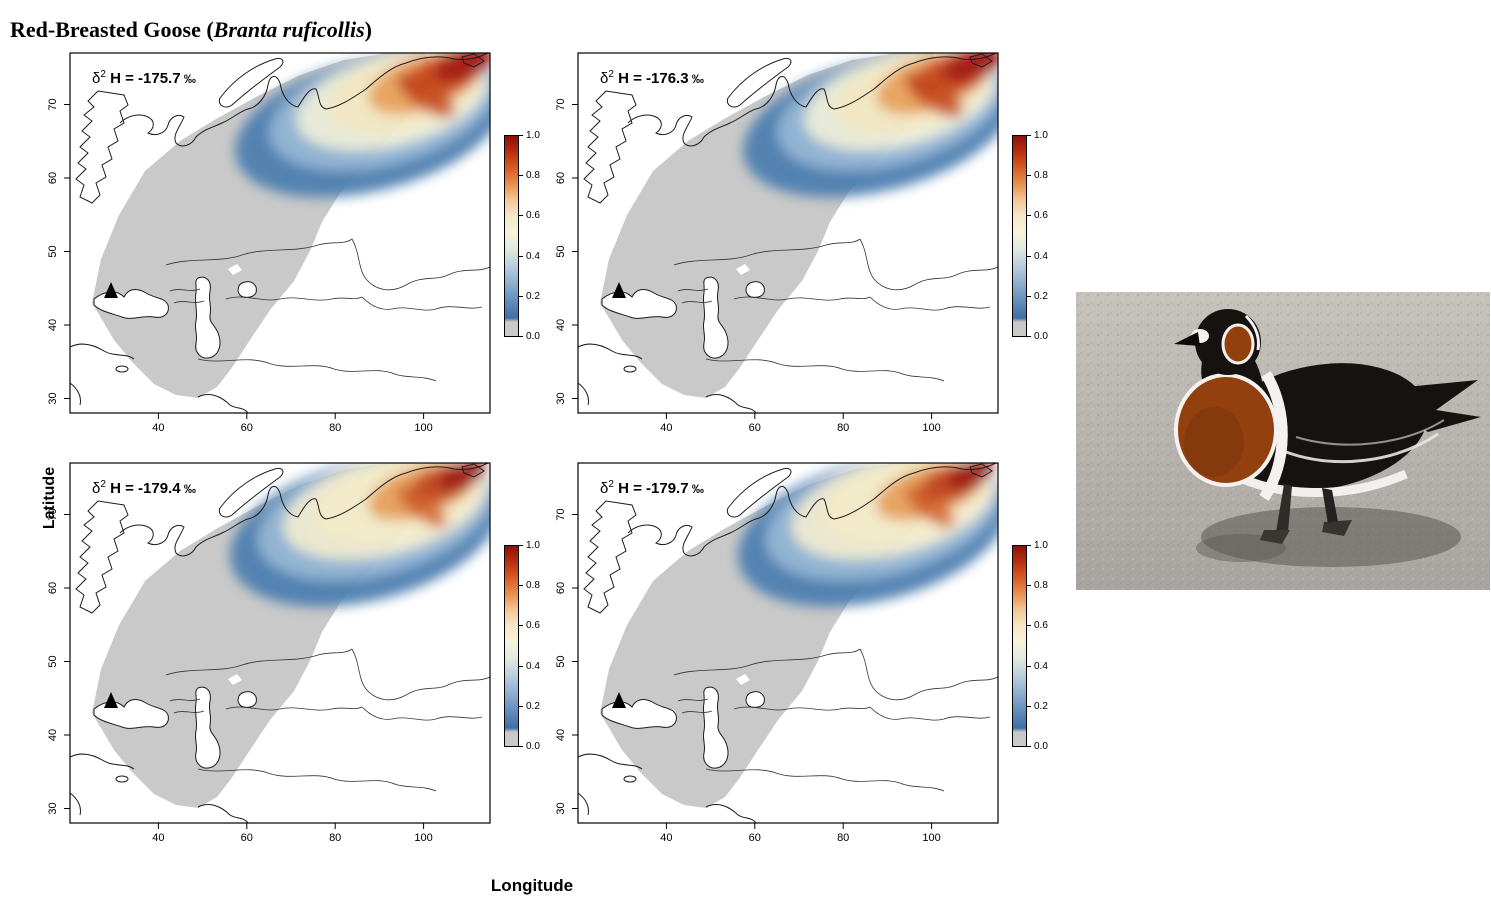  What do you see at coordinates (1214, 442) in the screenshot?
I see `goose-breast-shade` at bounding box center [1214, 442].